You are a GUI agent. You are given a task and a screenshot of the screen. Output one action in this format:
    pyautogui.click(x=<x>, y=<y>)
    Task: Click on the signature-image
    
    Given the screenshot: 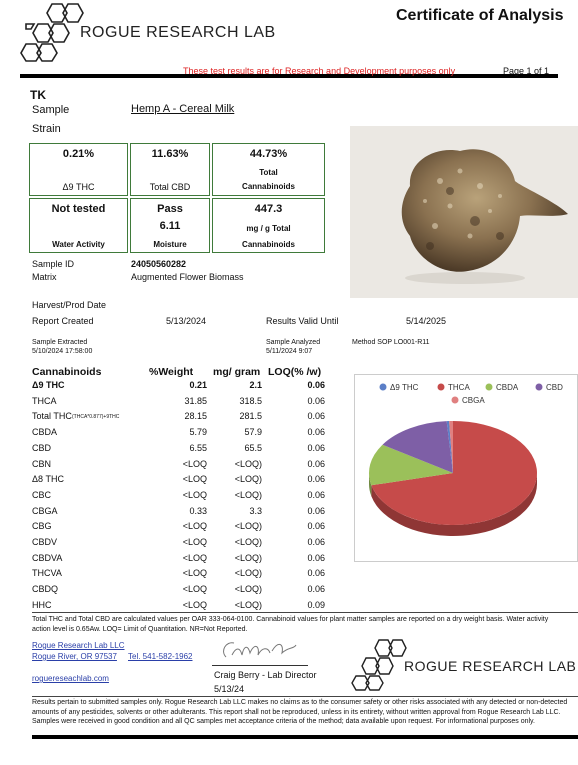 What is the action you would take?
    pyautogui.click(x=260, y=650)
    